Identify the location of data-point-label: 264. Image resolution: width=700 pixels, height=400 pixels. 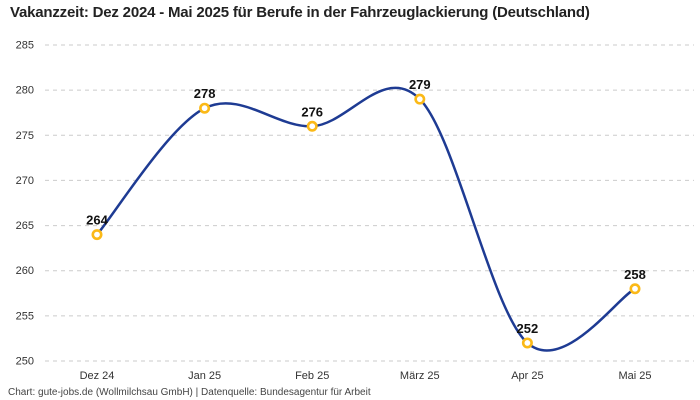
(97, 220).